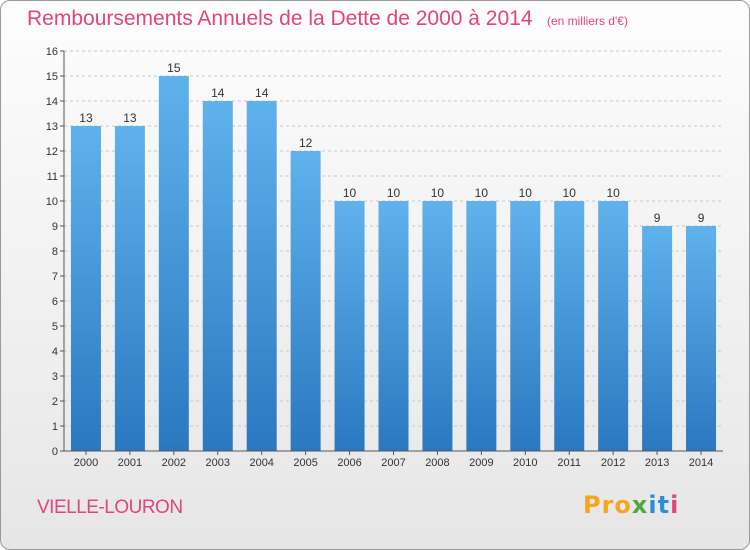 Image resolution: width=750 pixels, height=550 pixels. What do you see at coordinates (261, 463) in the screenshot?
I see `x-tick-label: 2004` at bounding box center [261, 463].